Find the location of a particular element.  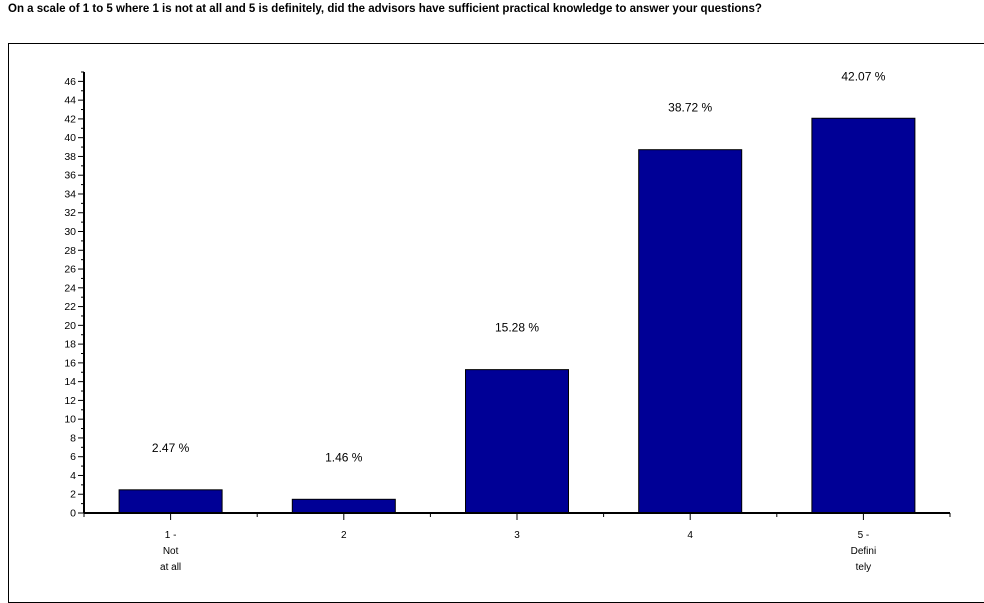

y-tick-label: 14 is located at coordinates (70, 382).